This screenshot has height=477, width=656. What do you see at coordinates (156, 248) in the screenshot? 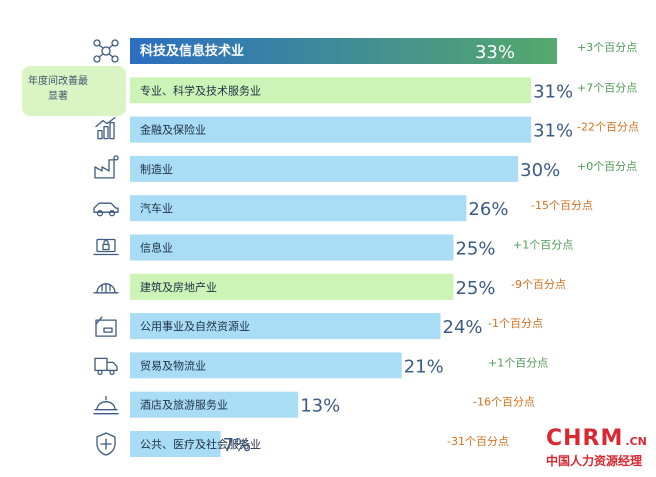
I see `category-label-5: 信息业` at bounding box center [156, 248].